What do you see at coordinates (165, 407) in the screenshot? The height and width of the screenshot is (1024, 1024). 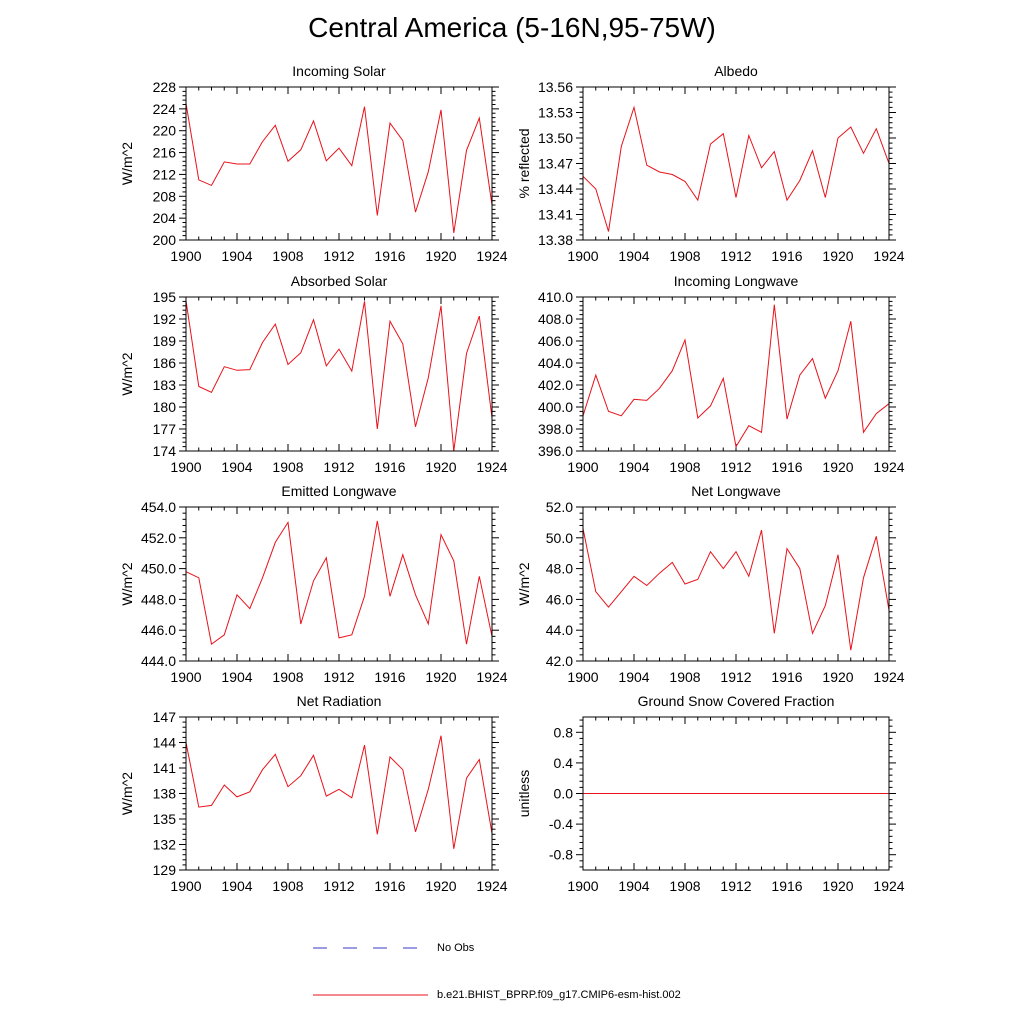 I see `y-tick-label: 180` at bounding box center [165, 407].